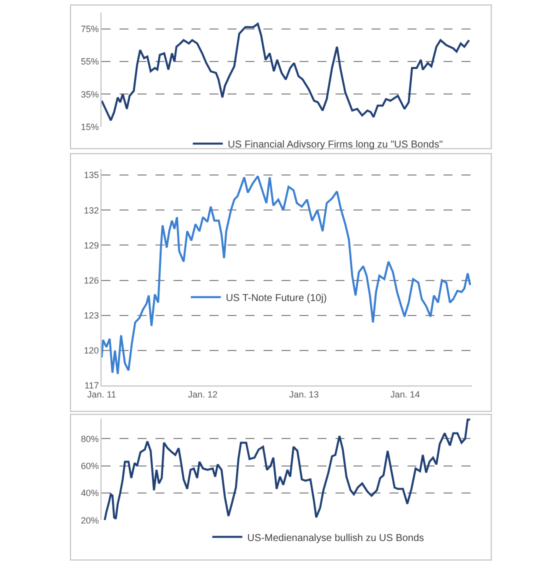 The height and width of the screenshot is (570, 540). I want to click on y-tick-label: 132, so click(91, 210).